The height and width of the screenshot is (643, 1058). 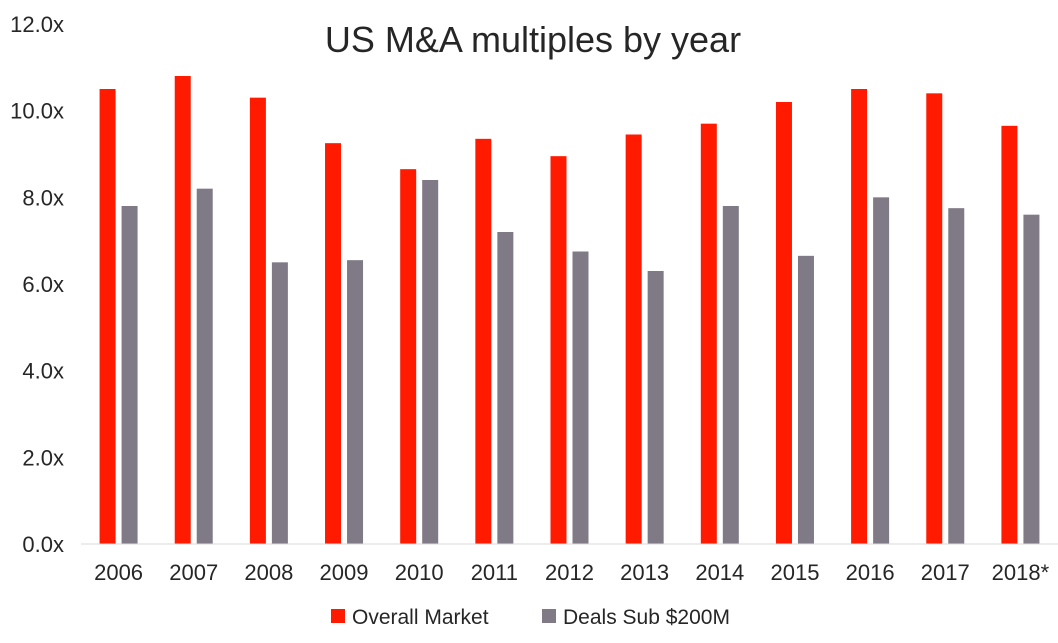 I want to click on legend: Overall Market Deals Sub $200M, so click(x=530, y=617).